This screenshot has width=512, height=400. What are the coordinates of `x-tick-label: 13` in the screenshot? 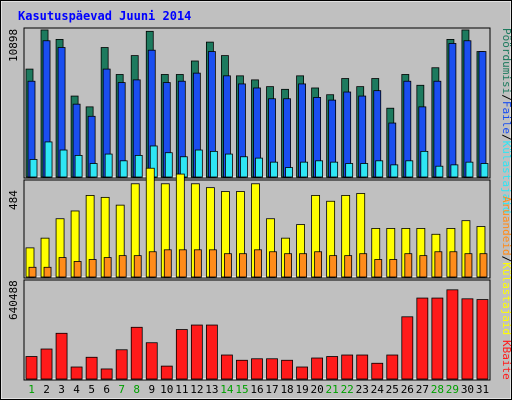 It's located at (211, 389).